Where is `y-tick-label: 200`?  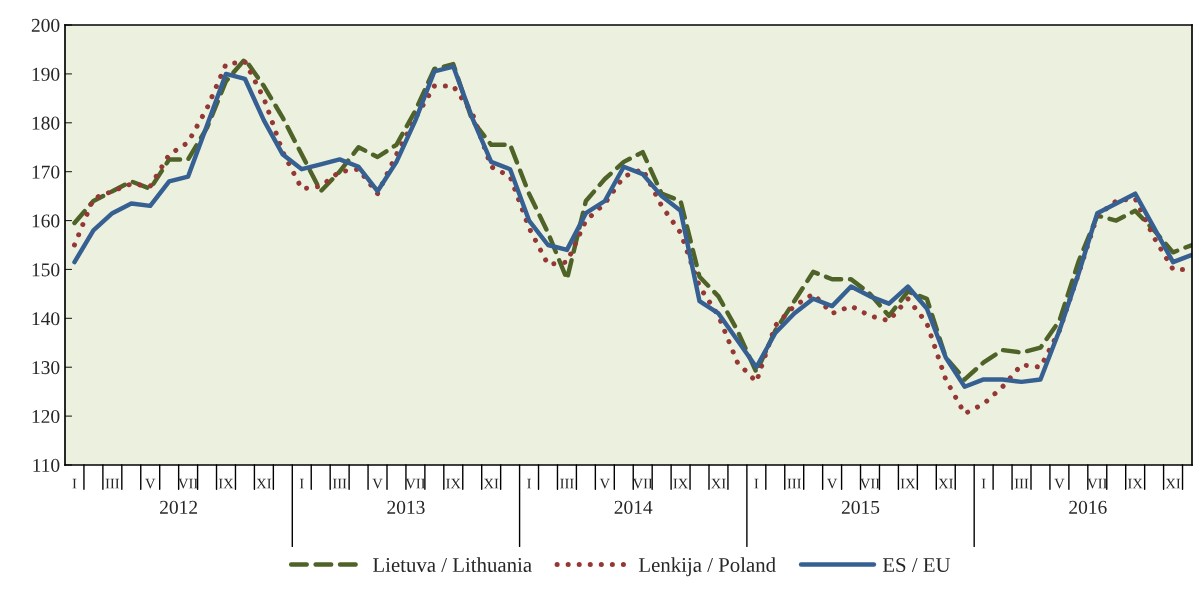
y-tick-label: 200 is located at coordinates (45, 25).